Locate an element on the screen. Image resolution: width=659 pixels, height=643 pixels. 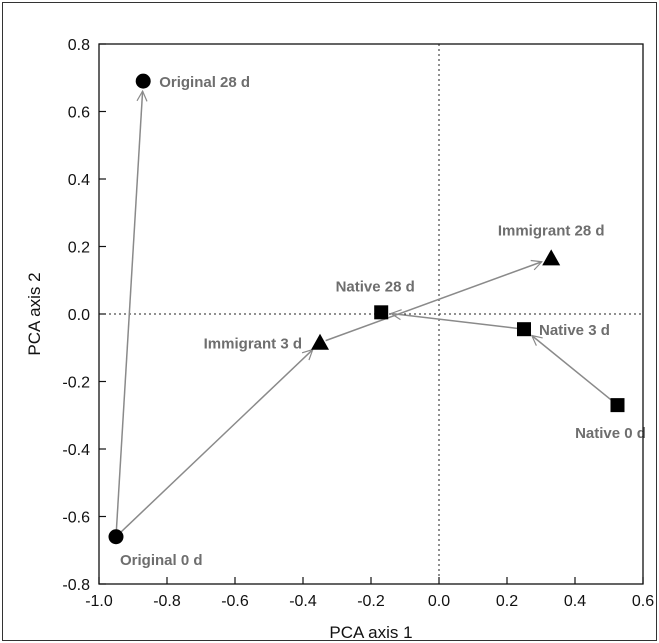
y-tick-label: 0.8 is located at coordinates (79, 45).